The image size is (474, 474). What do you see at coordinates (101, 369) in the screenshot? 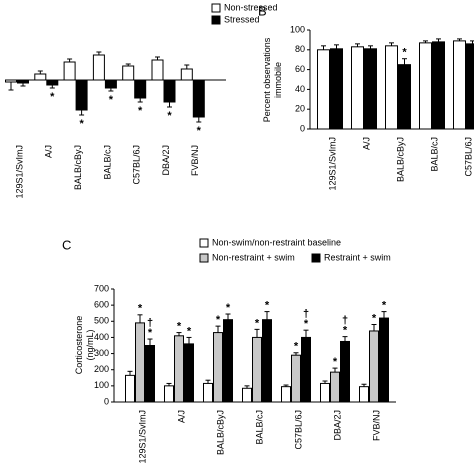
I see `y-tick-label: 200` at bounding box center [101, 369].